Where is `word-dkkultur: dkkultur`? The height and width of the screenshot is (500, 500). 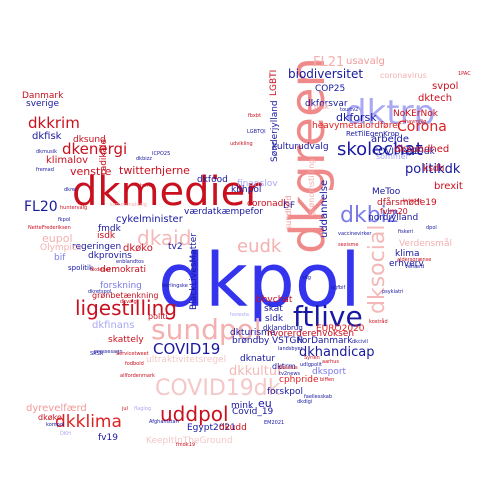
word-dkkultur: dkkultur is located at coordinates (256, 371).